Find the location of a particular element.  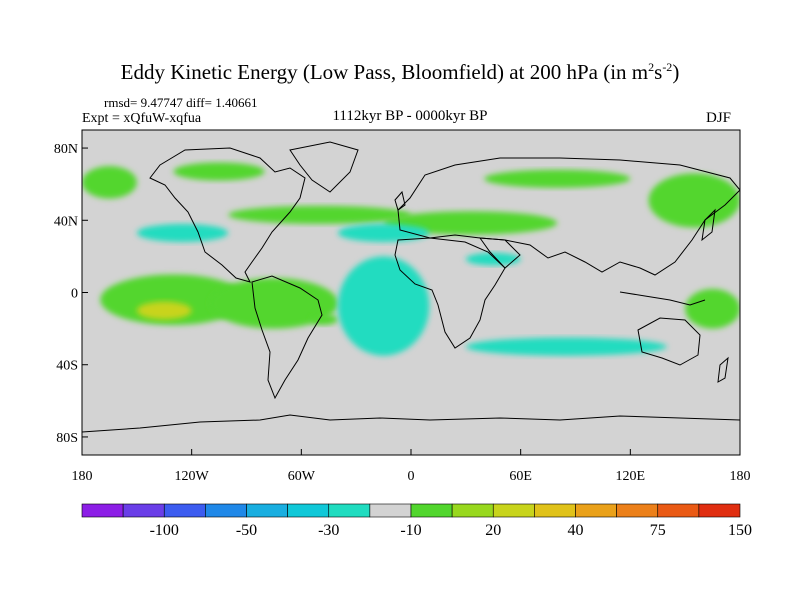

y-tick-label: 40S is located at coordinates (67, 366).